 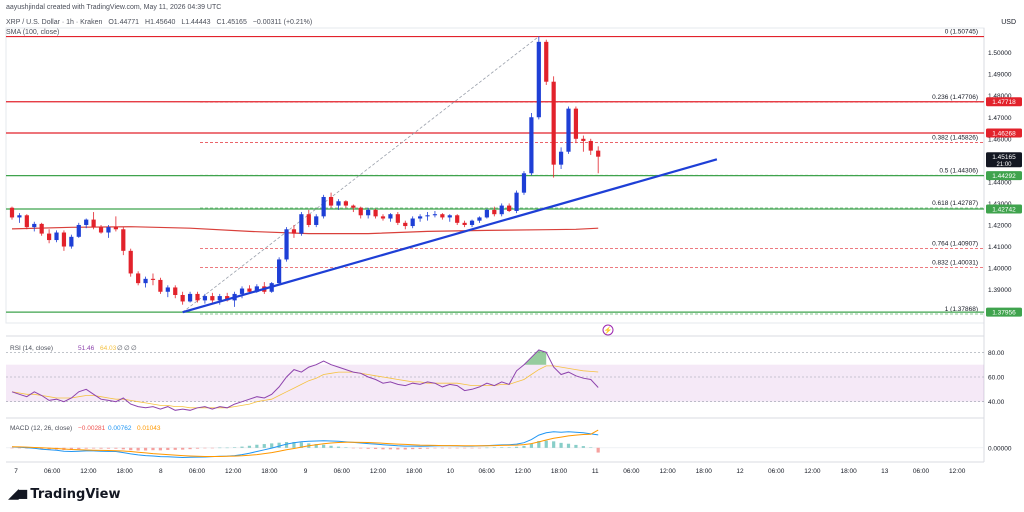 I want to click on y-tick-label: 1.39000, so click(x=1000, y=290).